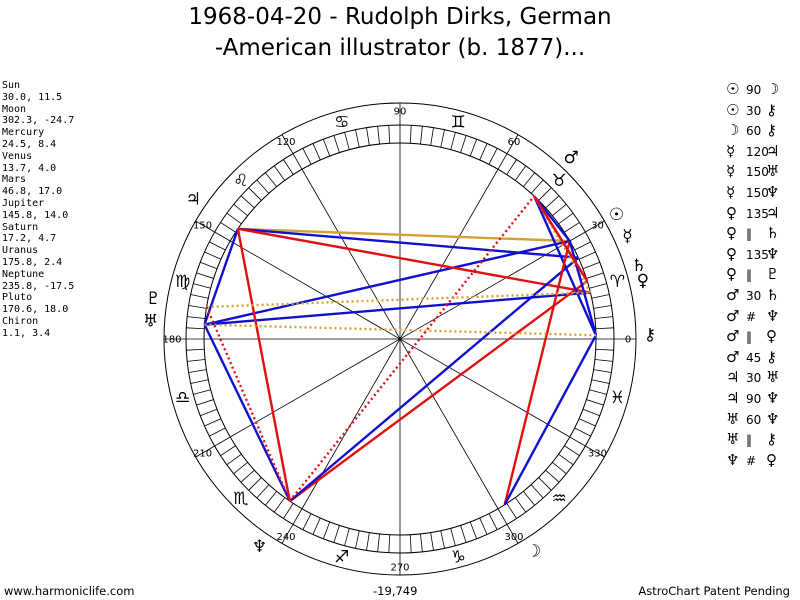  What do you see at coordinates (395, 591) in the screenshot?
I see `footer-value: -19,749` at bounding box center [395, 591].